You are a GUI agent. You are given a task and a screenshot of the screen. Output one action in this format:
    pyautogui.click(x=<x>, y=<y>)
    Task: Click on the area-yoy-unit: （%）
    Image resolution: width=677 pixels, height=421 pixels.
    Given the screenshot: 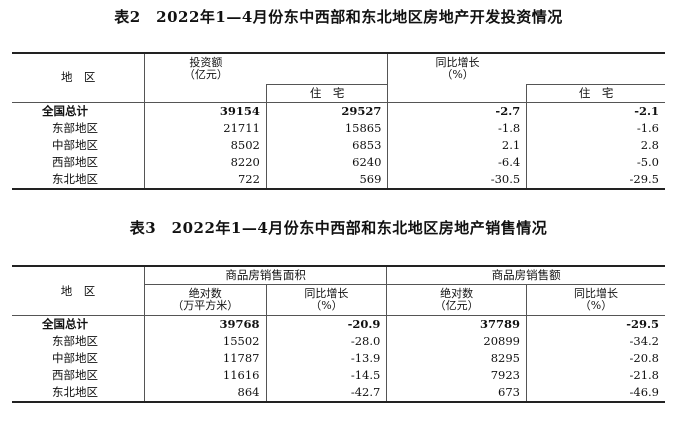 What is the action you would take?
    pyautogui.click(x=326, y=305)
    